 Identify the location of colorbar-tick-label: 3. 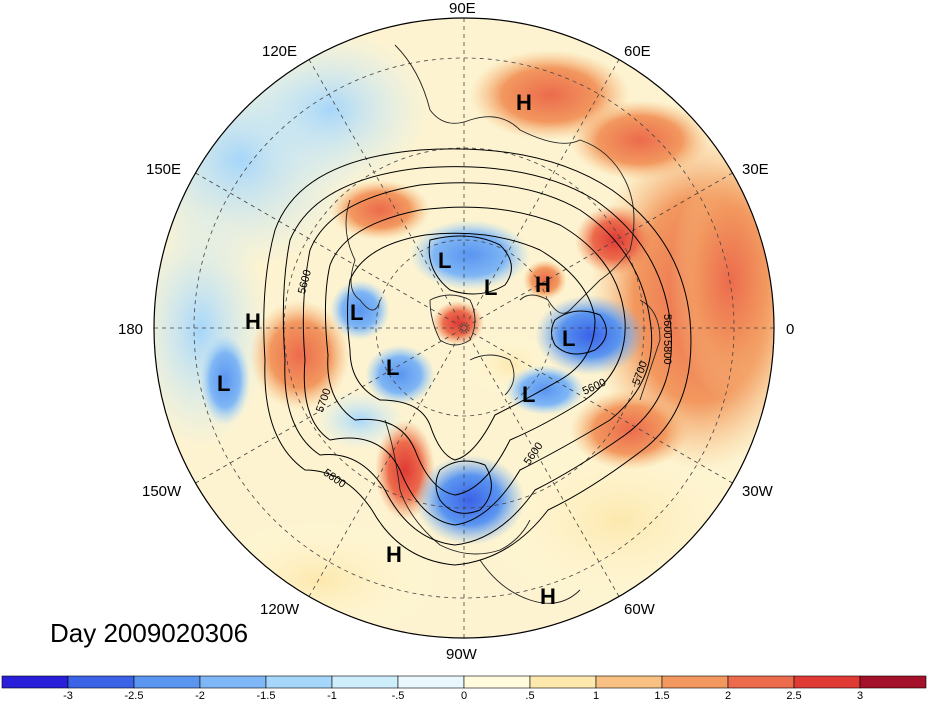
(860, 696).